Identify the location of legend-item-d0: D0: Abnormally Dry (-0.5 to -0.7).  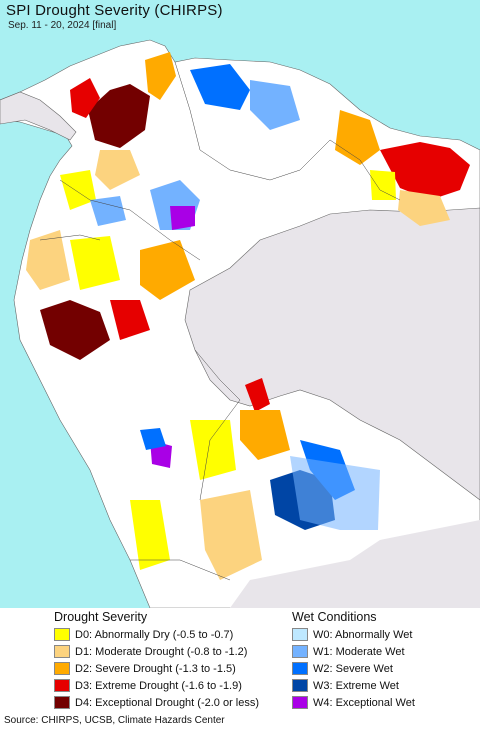
(156, 634).